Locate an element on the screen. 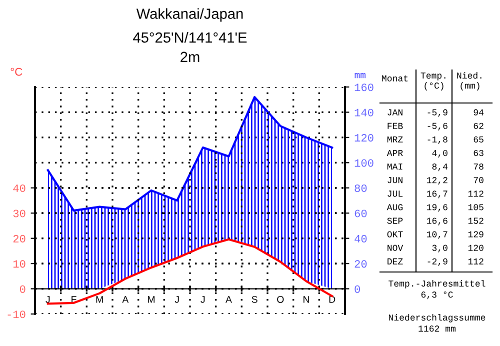 The width and height of the screenshot is (500, 346). y2-tick-label: 140 is located at coordinates (364, 112).